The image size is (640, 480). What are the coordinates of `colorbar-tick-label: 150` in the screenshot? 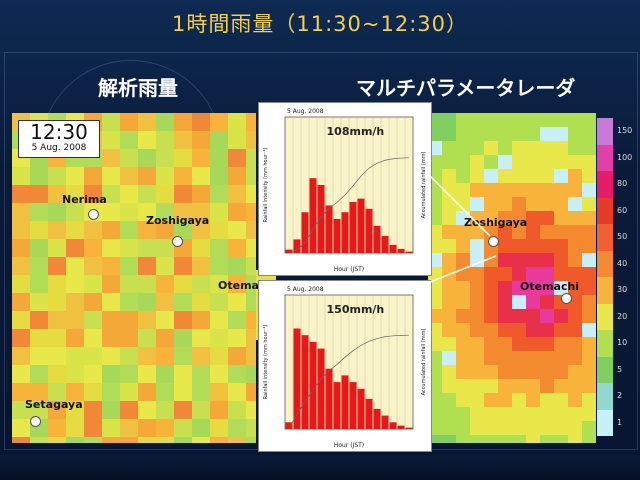 It's located at (625, 131).